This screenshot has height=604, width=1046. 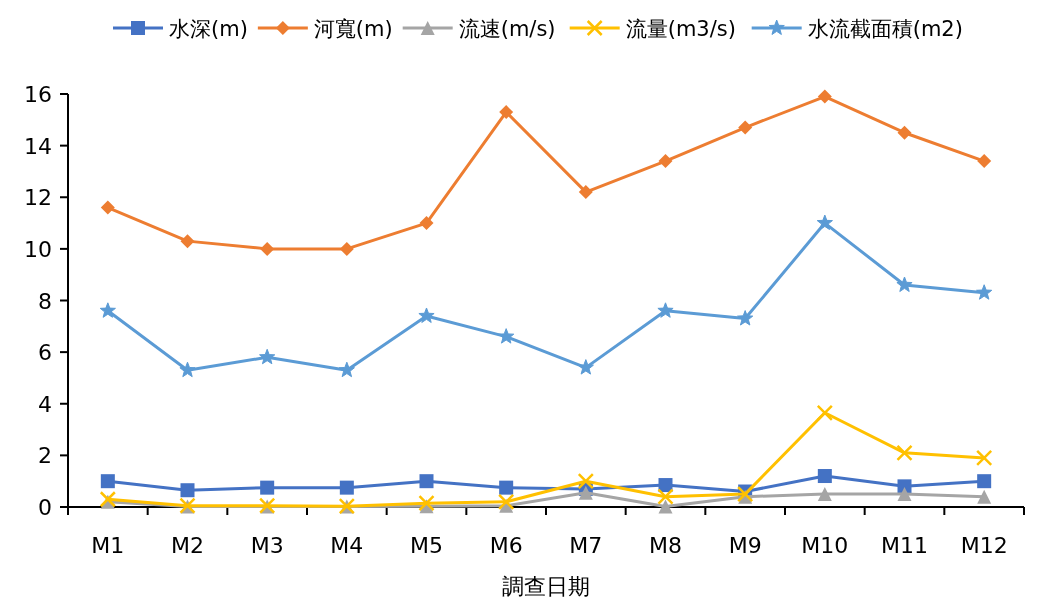 What do you see at coordinates (38, 198) in the screenshot?
I see `y-tick-label: 12` at bounding box center [38, 198].